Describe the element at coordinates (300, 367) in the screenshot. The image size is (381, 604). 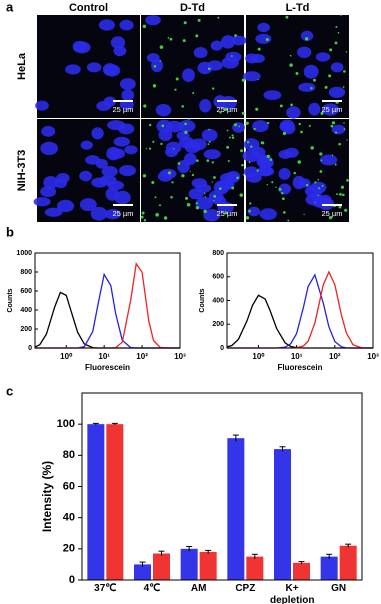
I see `x-axis-label: Fluorescein` at that location.